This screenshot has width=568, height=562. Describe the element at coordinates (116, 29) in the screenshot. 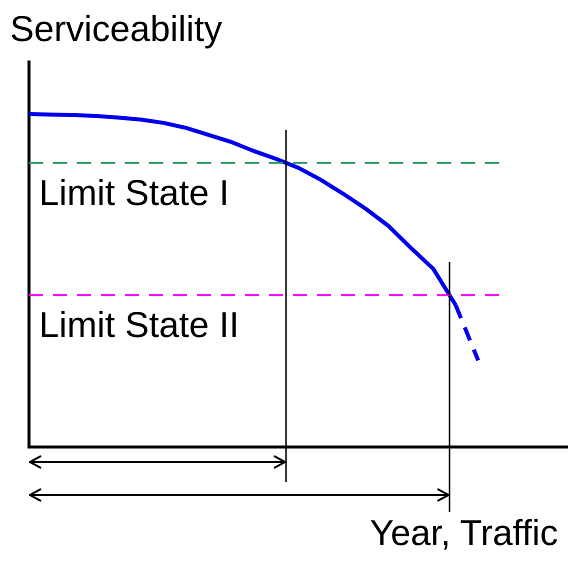

I see `y-axis-title: Serviceability` at that location.